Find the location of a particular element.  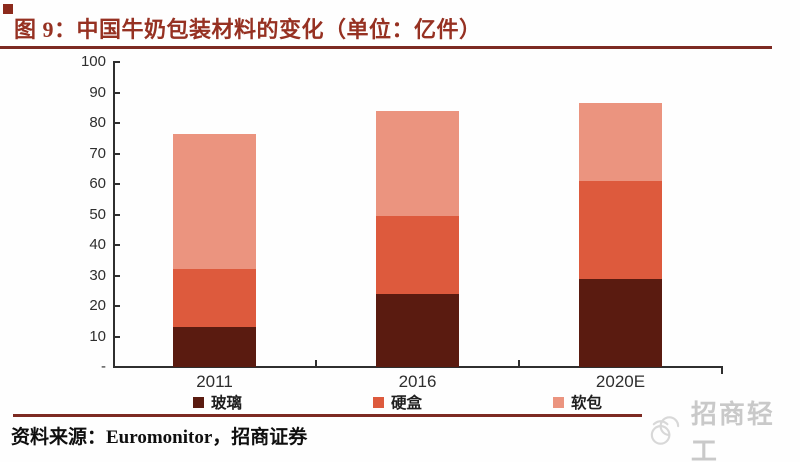

y-tick-label: 40 is located at coordinates (97, 244).